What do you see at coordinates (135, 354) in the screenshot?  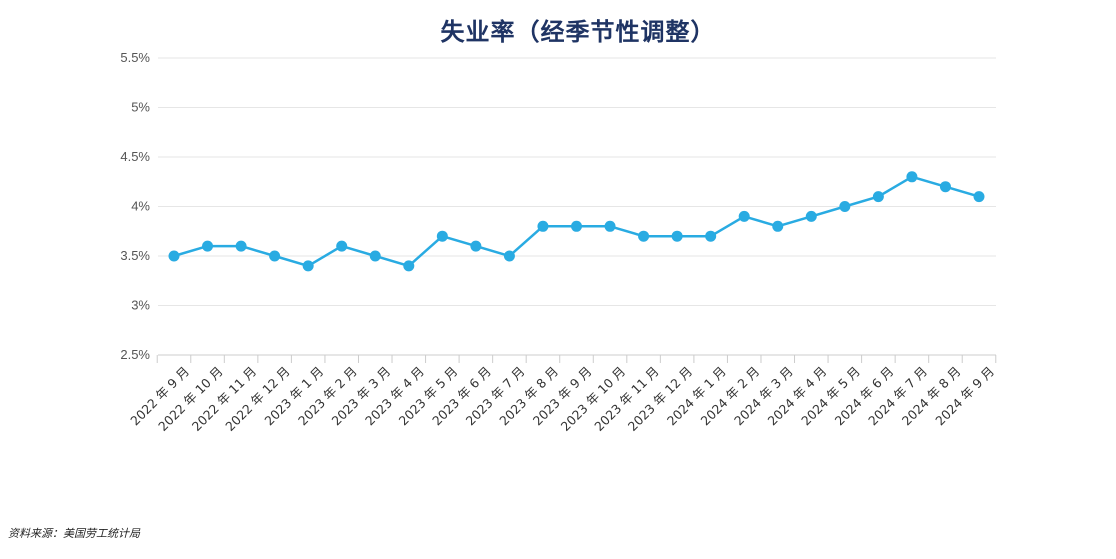 I see `y-tick-label: 2.5%` at bounding box center [135, 354].